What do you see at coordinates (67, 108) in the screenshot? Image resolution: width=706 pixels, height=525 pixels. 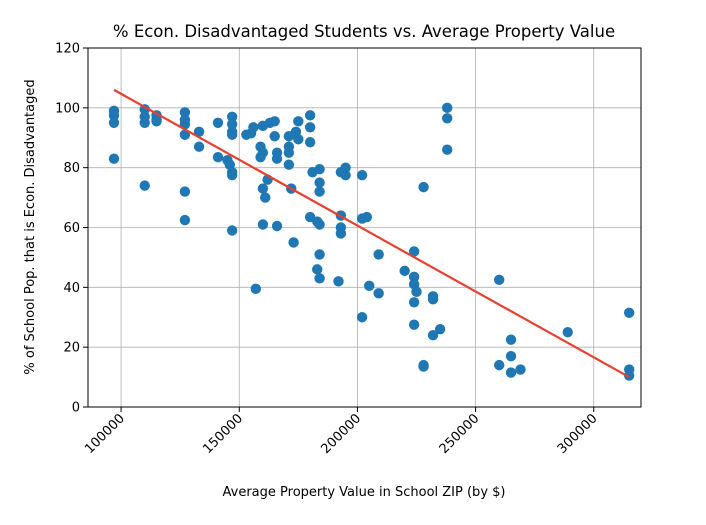 I see `y-tick-label: 100` at bounding box center [67, 108].